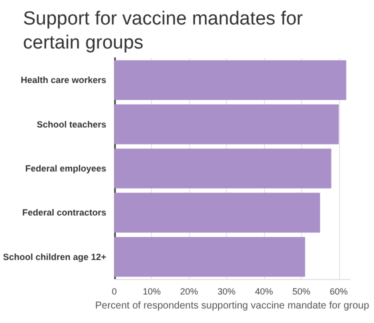  Describe the element at coordinates (114, 291) in the screenshot. I see `x-tick-label: 0` at that location.